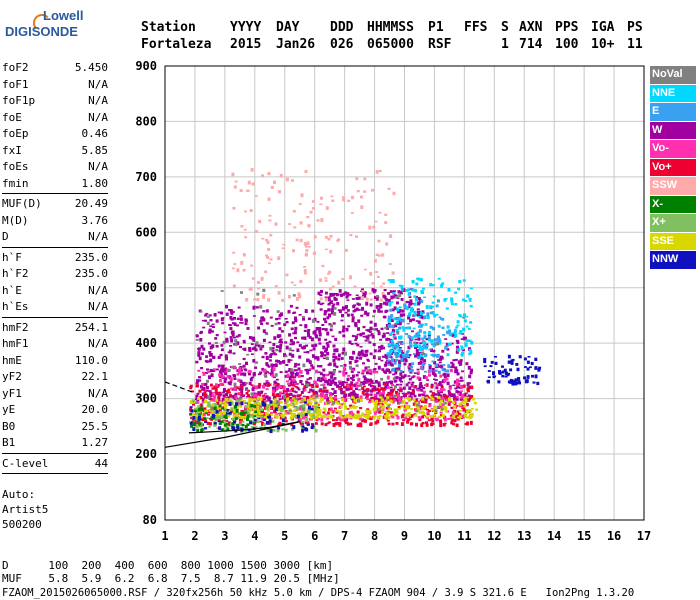 This screenshot has height=600, width=700. I want to click on param-value: N/A, so click(98, 100).